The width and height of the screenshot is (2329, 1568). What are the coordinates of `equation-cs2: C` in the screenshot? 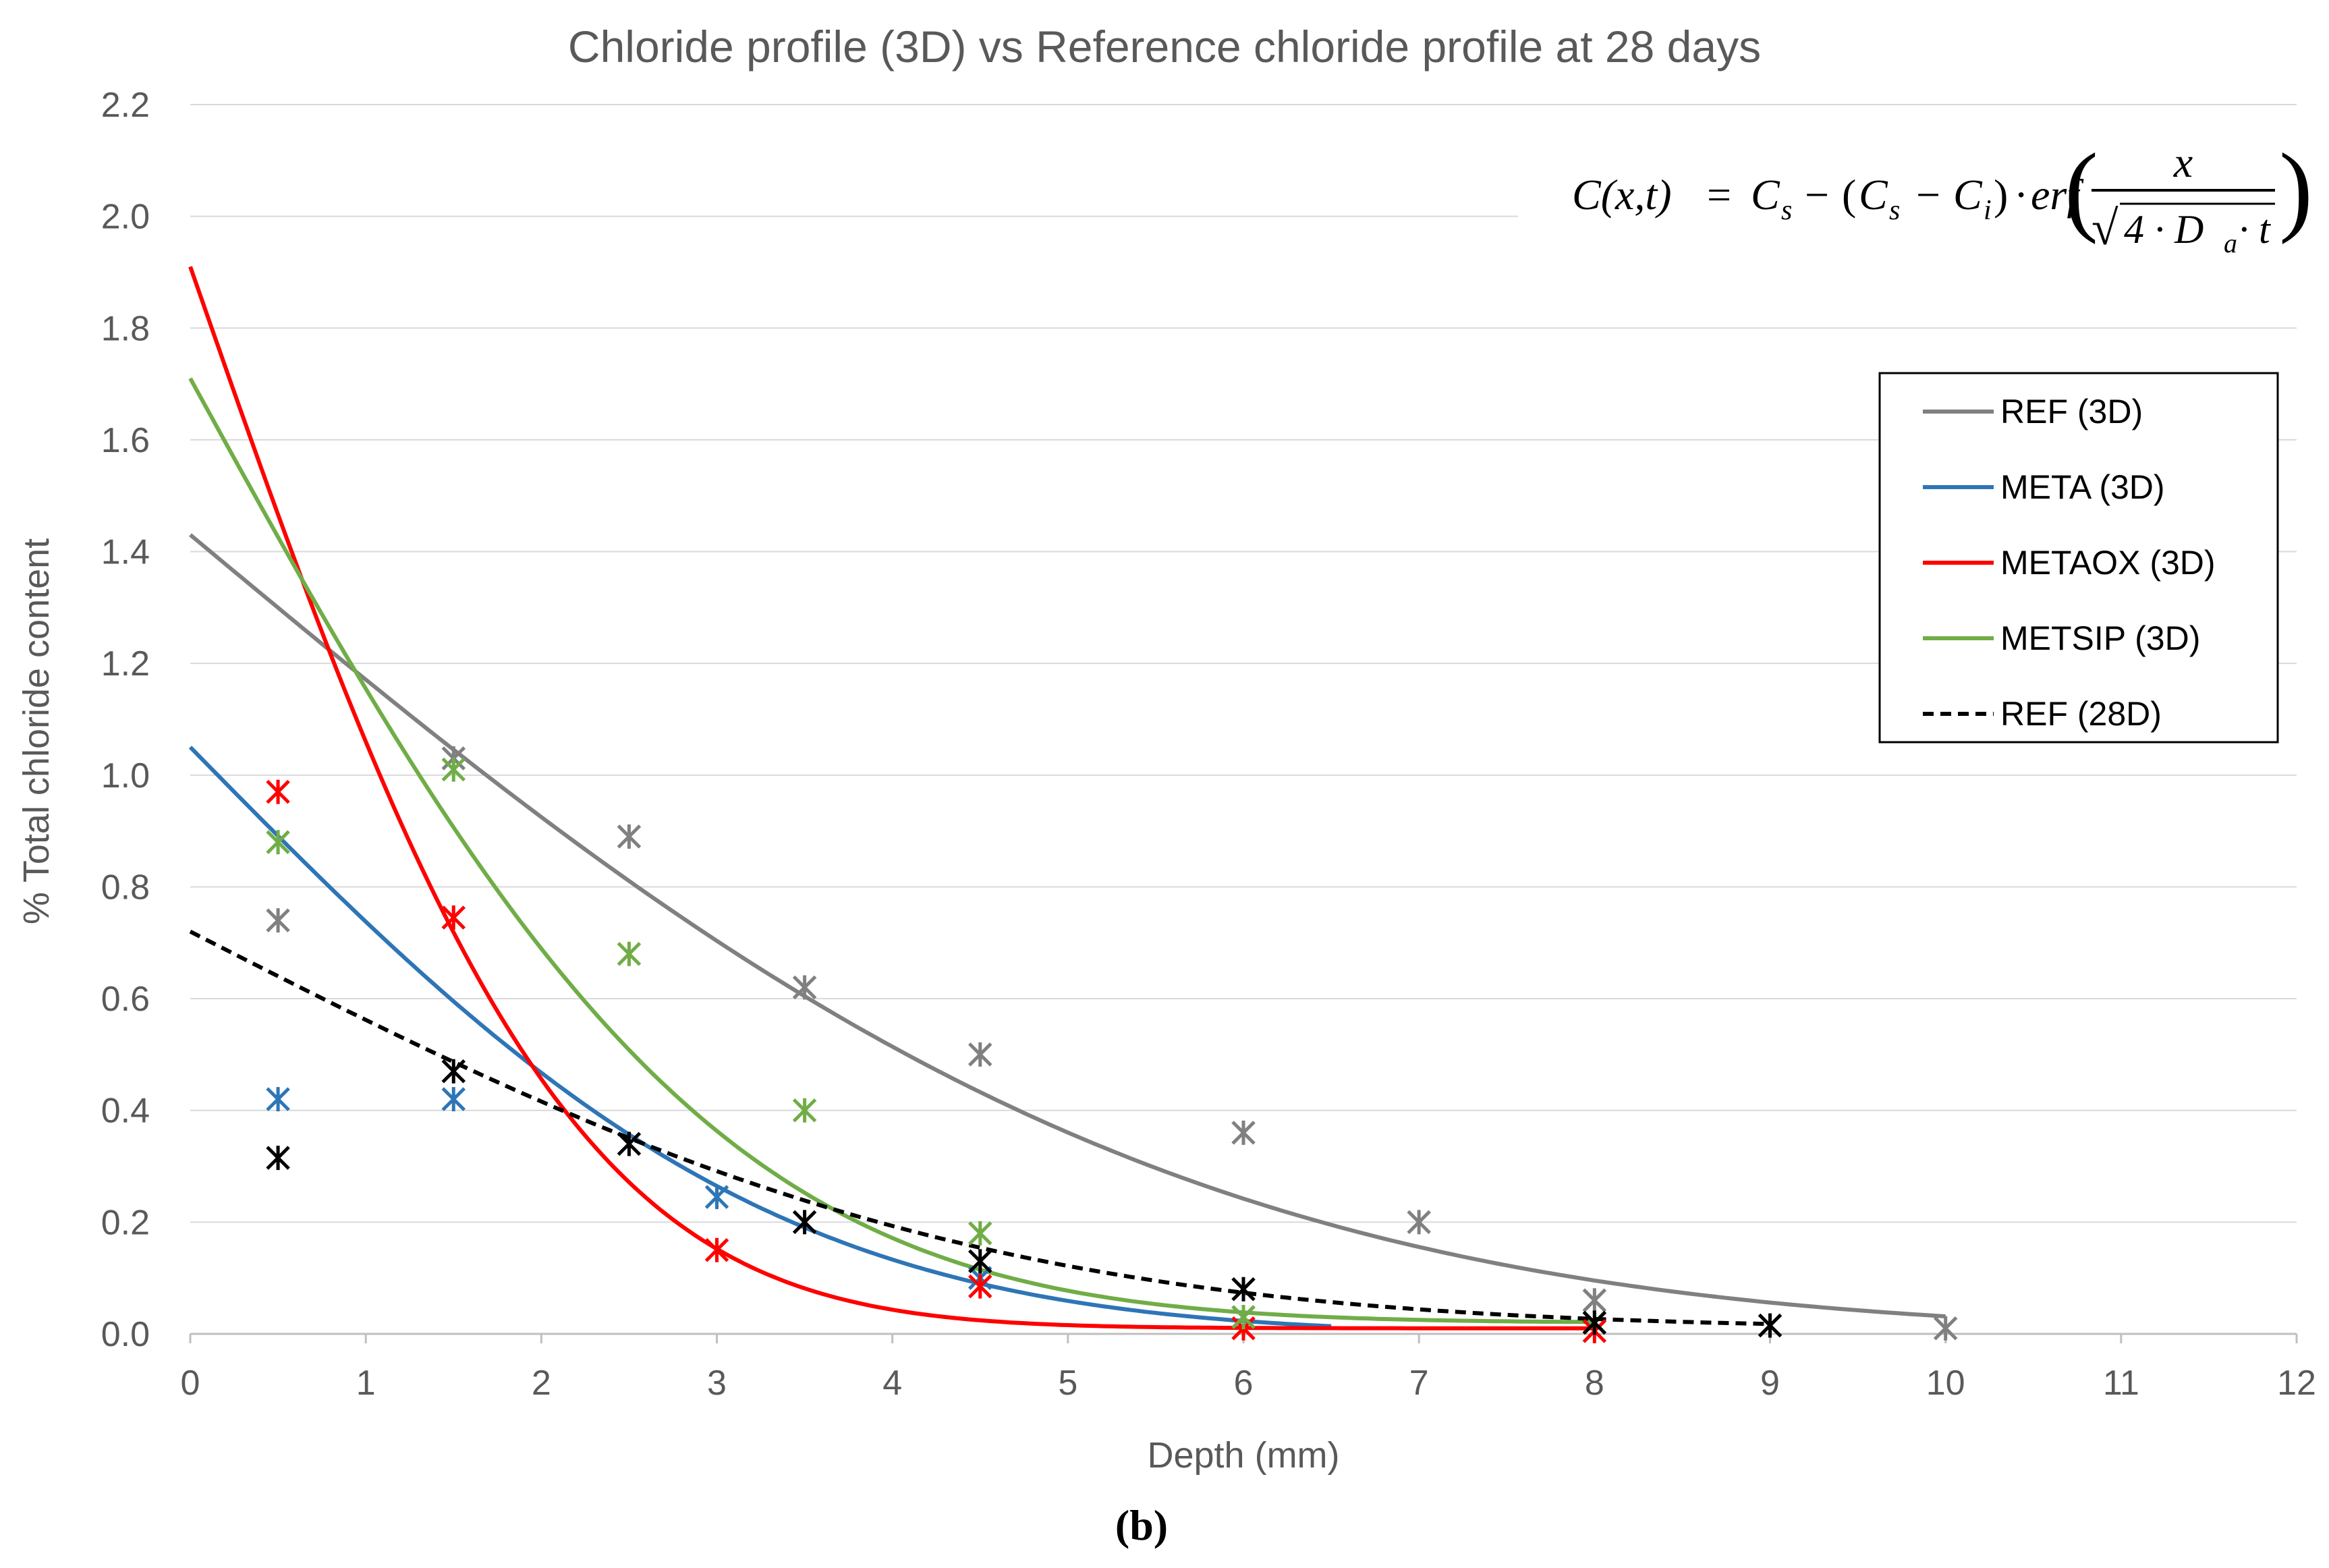 It's located at (1873, 195).